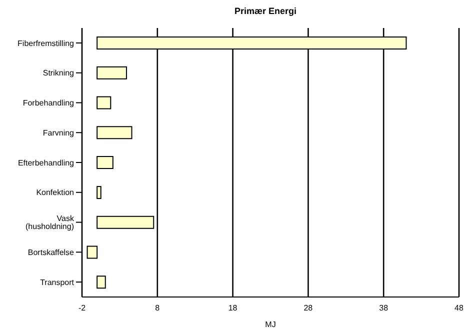 This screenshot has height=331, width=471. I want to click on x-tick-label: -2, so click(82, 308).